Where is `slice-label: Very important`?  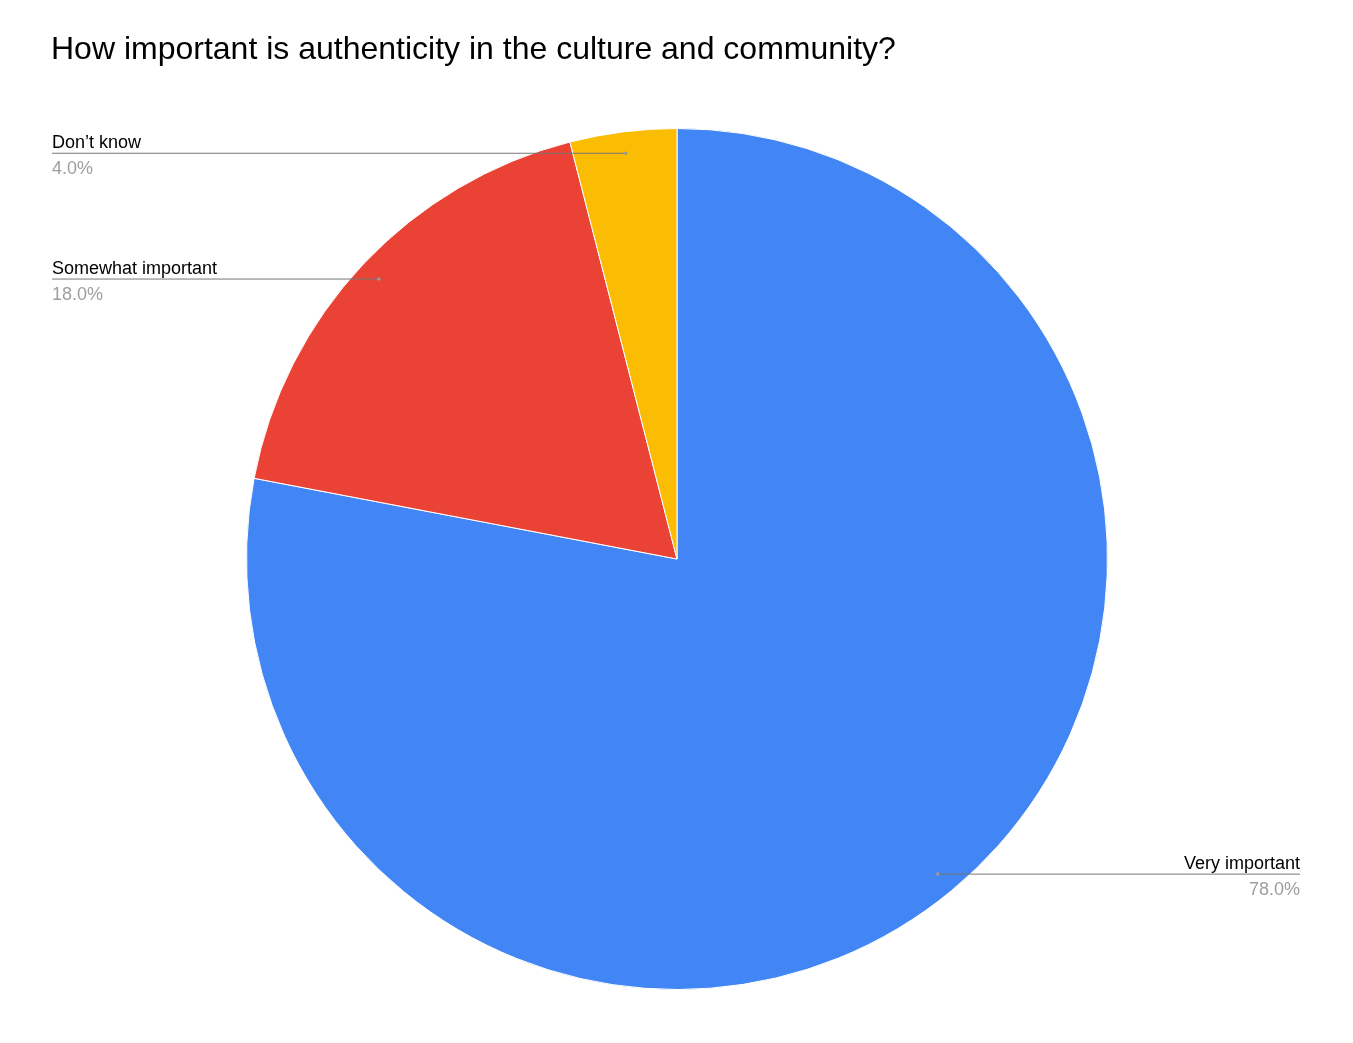 slice-label: Very important is located at coordinates (1241, 863).